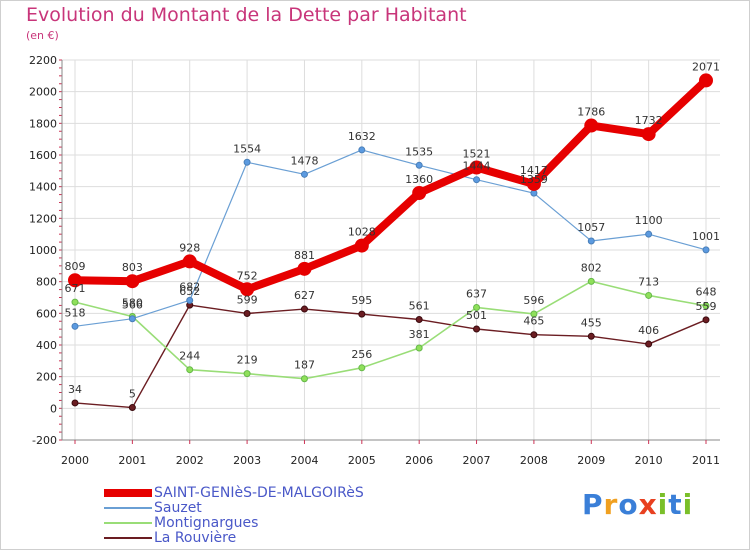 This screenshot has height=550, width=750. Describe the element at coordinates (206, 523) in the screenshot. I see `legend-label: Montignargues` at that location.